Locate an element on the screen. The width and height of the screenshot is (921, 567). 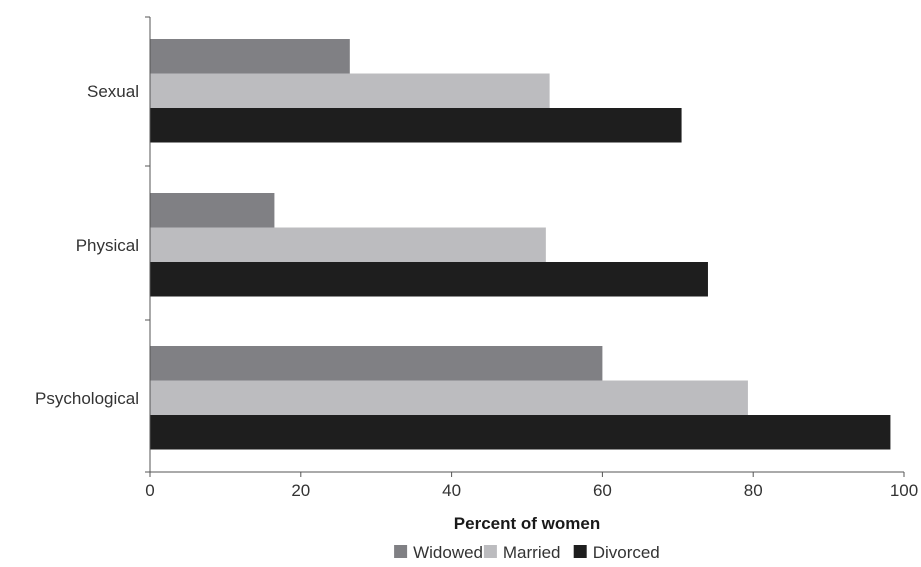
x-tick-label-60: 60 is located at coordinates (602, 490).